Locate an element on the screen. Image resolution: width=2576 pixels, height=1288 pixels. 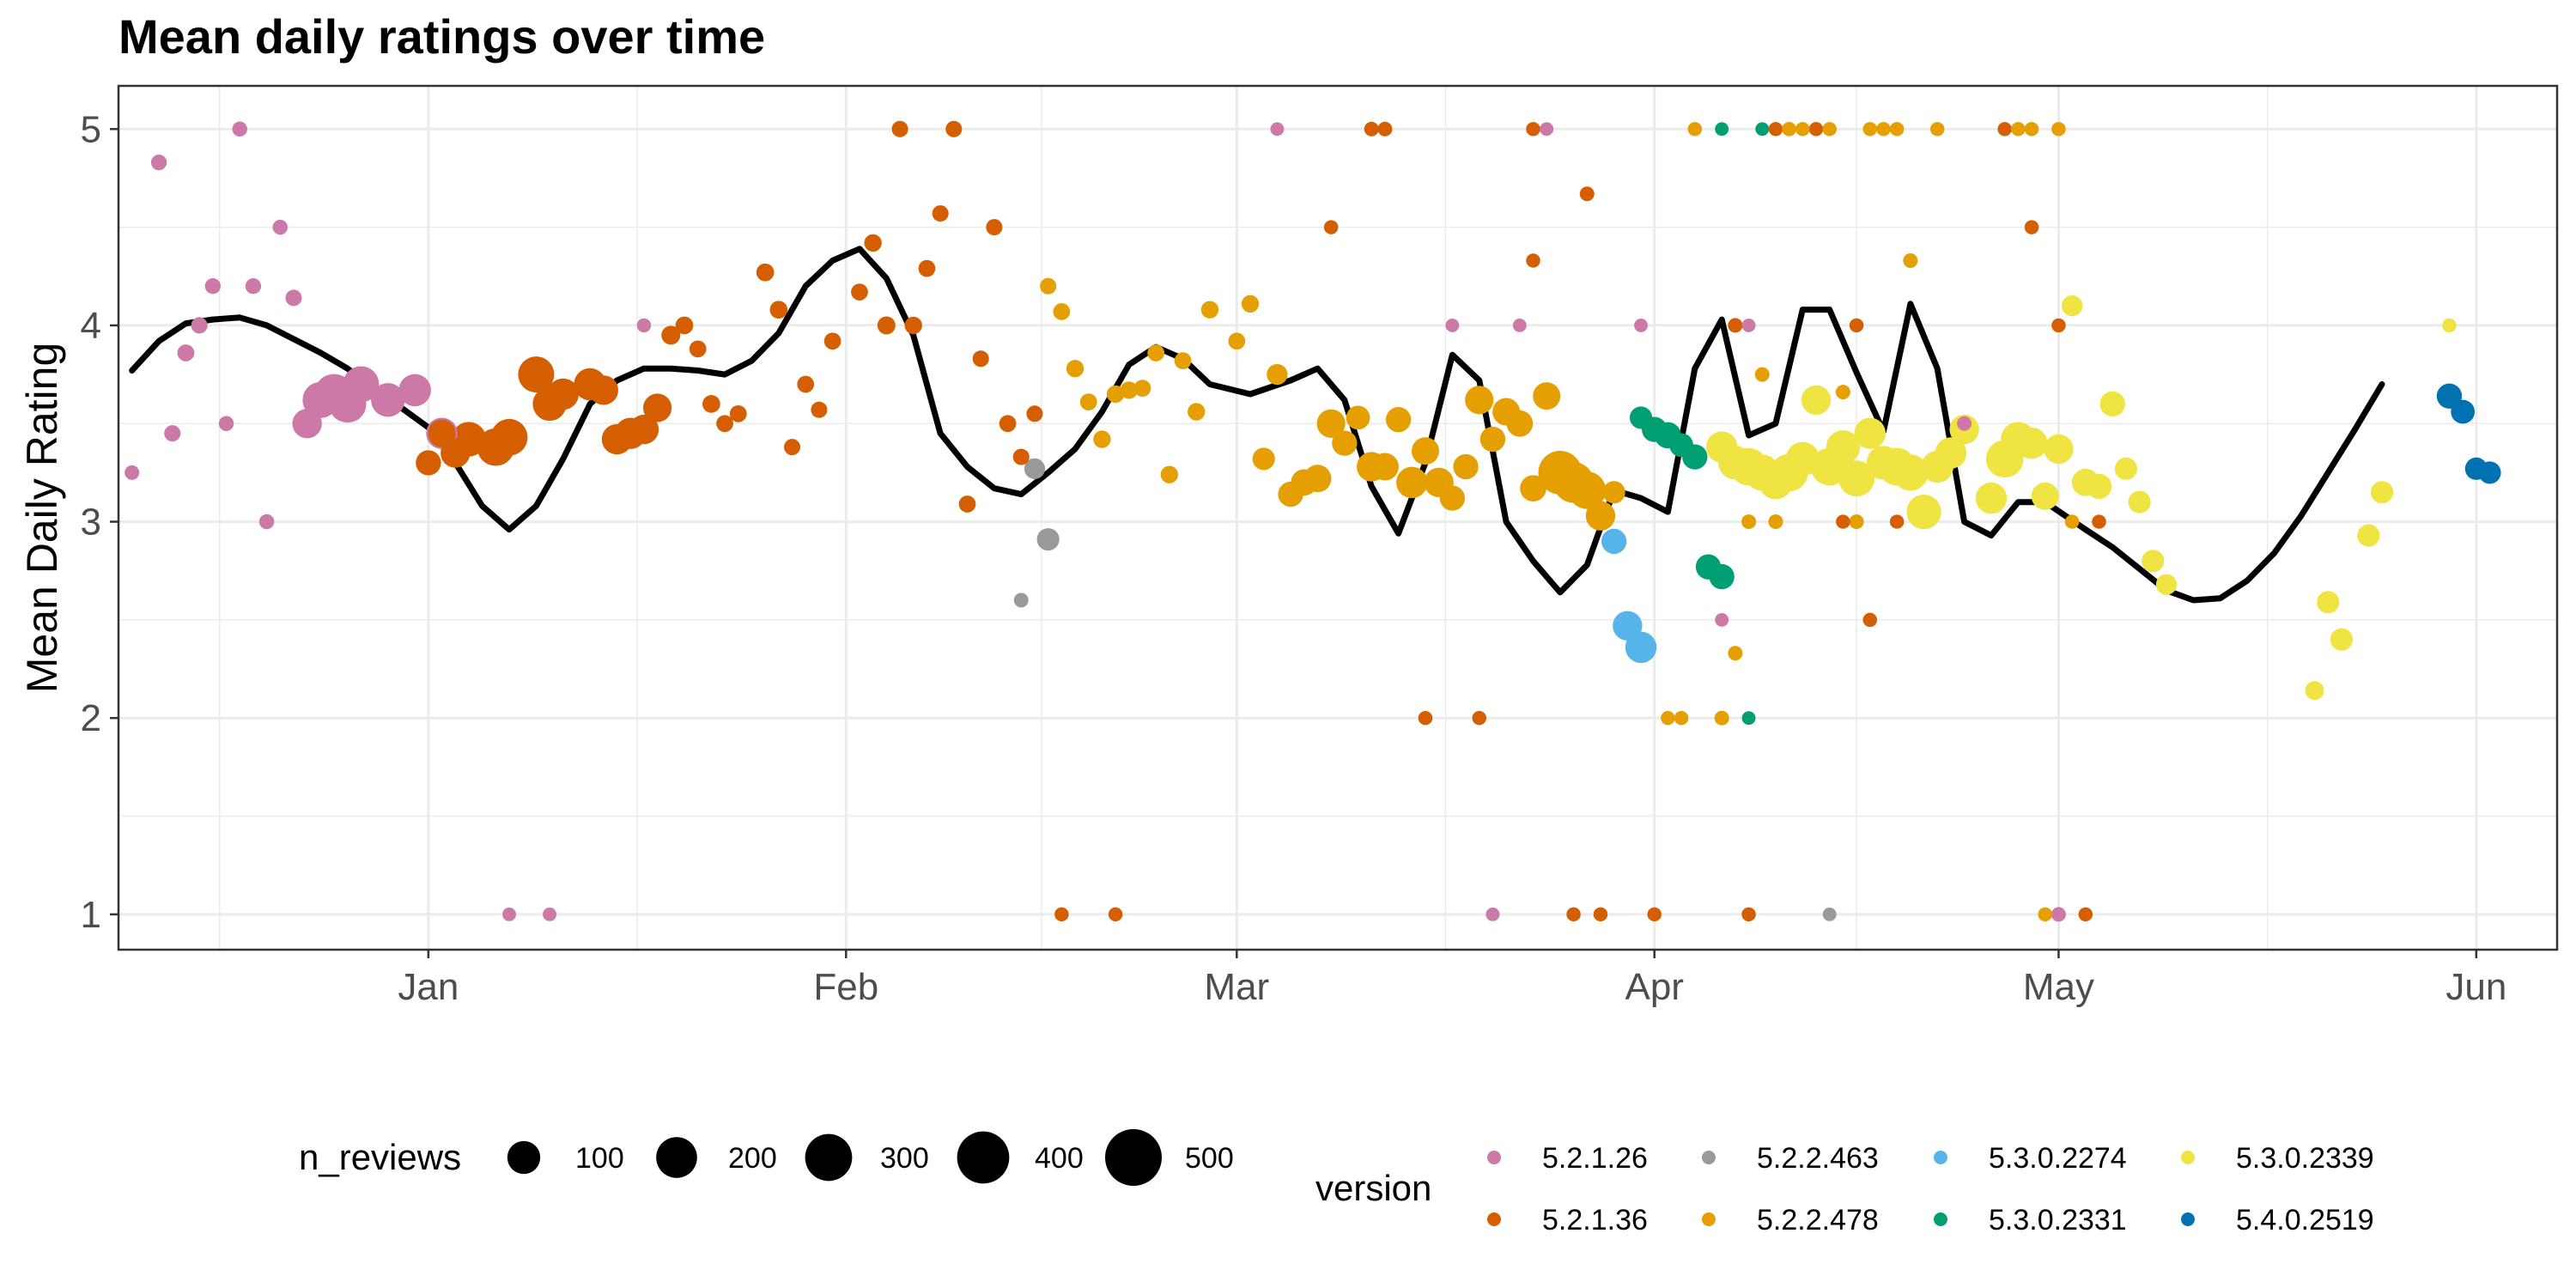
size-legend-label: 200 is located at coordinates (753, 1158).